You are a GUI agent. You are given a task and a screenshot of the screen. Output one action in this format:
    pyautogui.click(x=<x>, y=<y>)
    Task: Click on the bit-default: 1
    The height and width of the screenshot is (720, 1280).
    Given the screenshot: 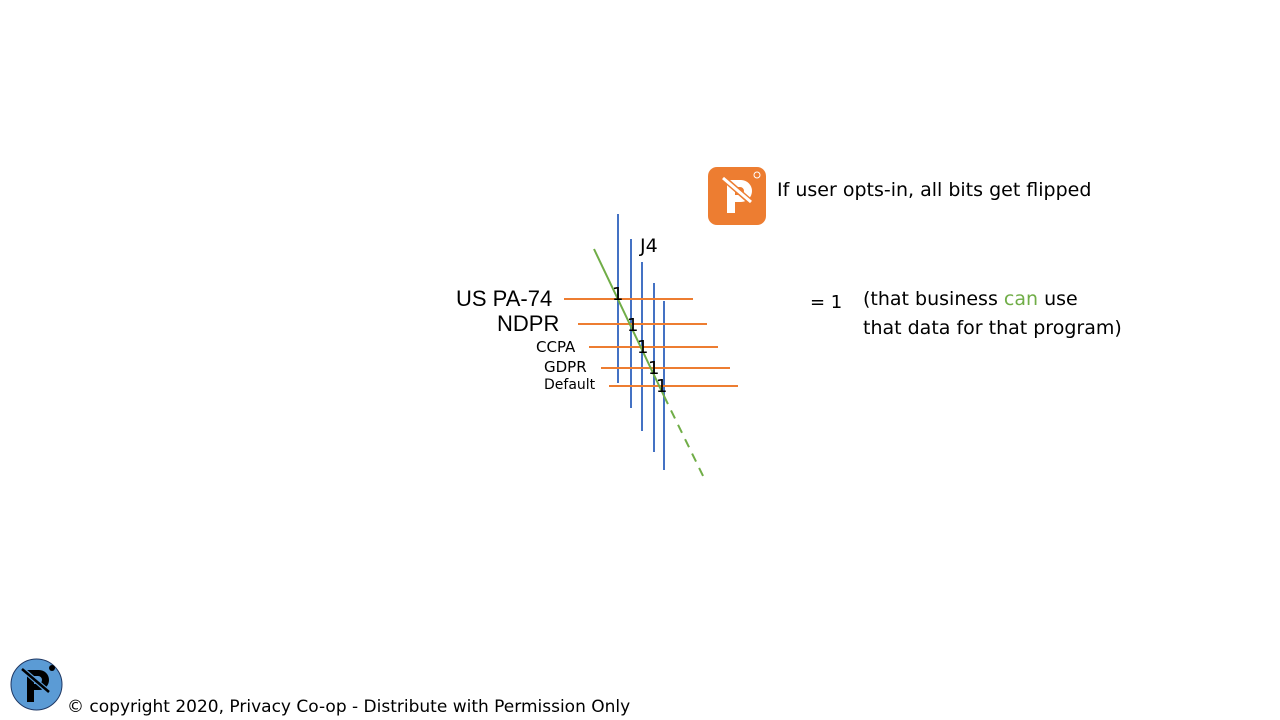 What is the action you would take?
    pyautogui.click(x=662, y=386)
    